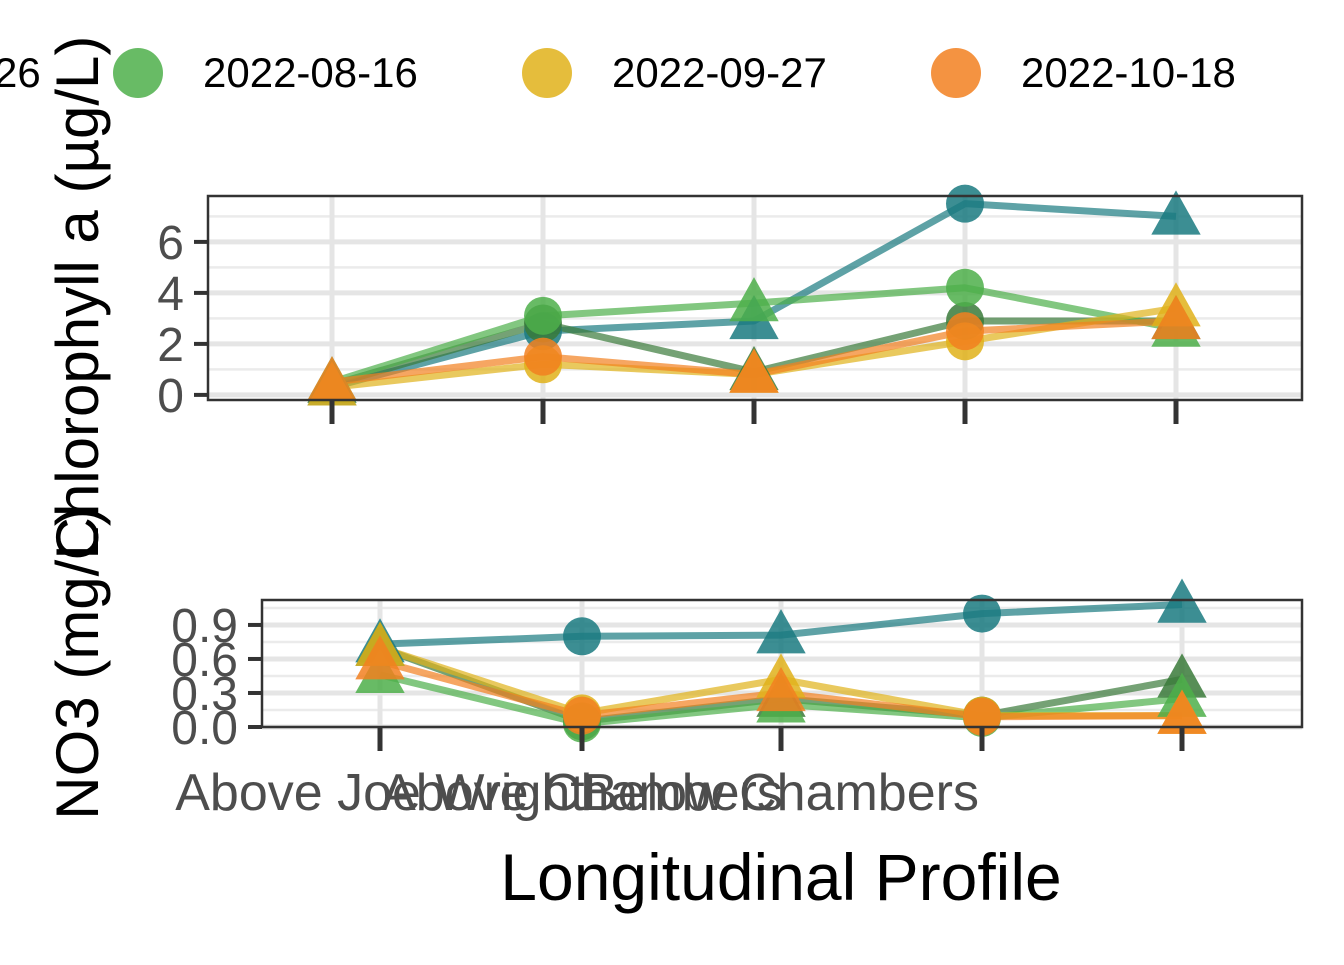  I want to click on y-tick-label: 6, so click(170, 243).